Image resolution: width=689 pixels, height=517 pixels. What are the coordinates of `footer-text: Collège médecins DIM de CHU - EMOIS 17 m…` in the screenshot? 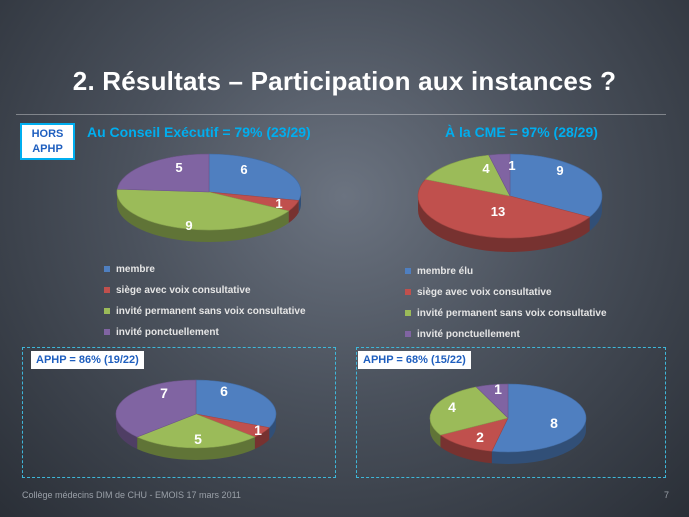 It's located at (131, 495).